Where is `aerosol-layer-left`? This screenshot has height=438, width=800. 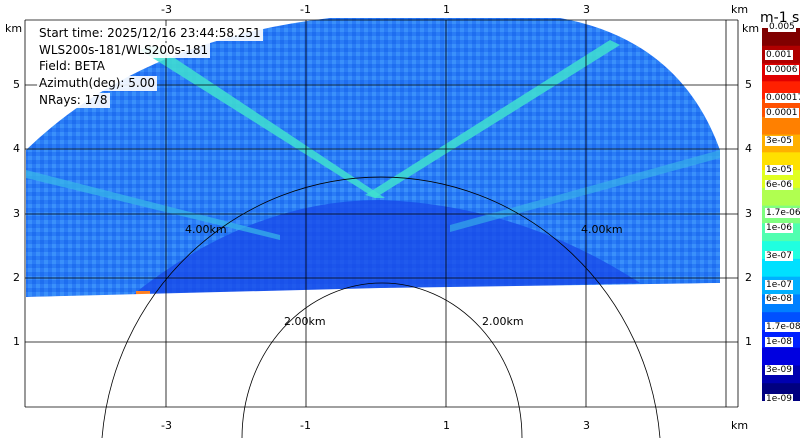
aerosol-layer-left is located at coordinates (262, 121).